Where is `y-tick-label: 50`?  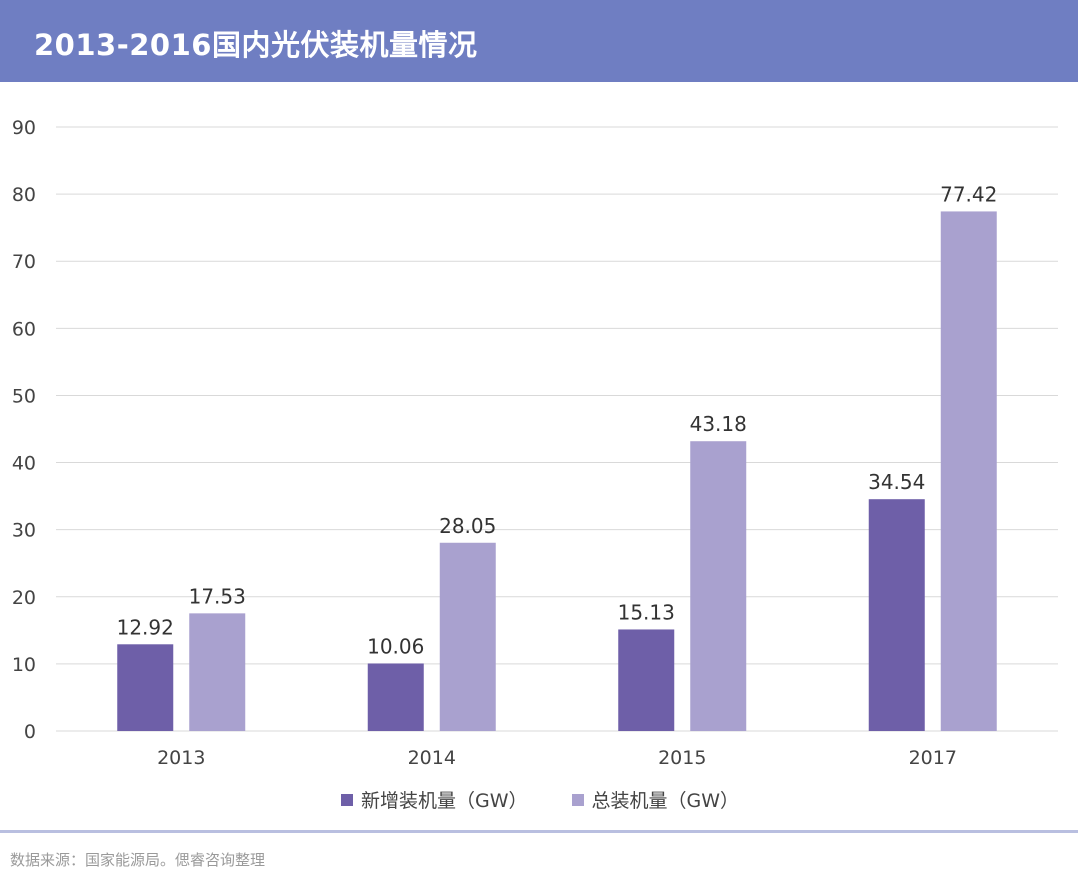
y-tick-label: 50 is located at coordinates (24, 396).